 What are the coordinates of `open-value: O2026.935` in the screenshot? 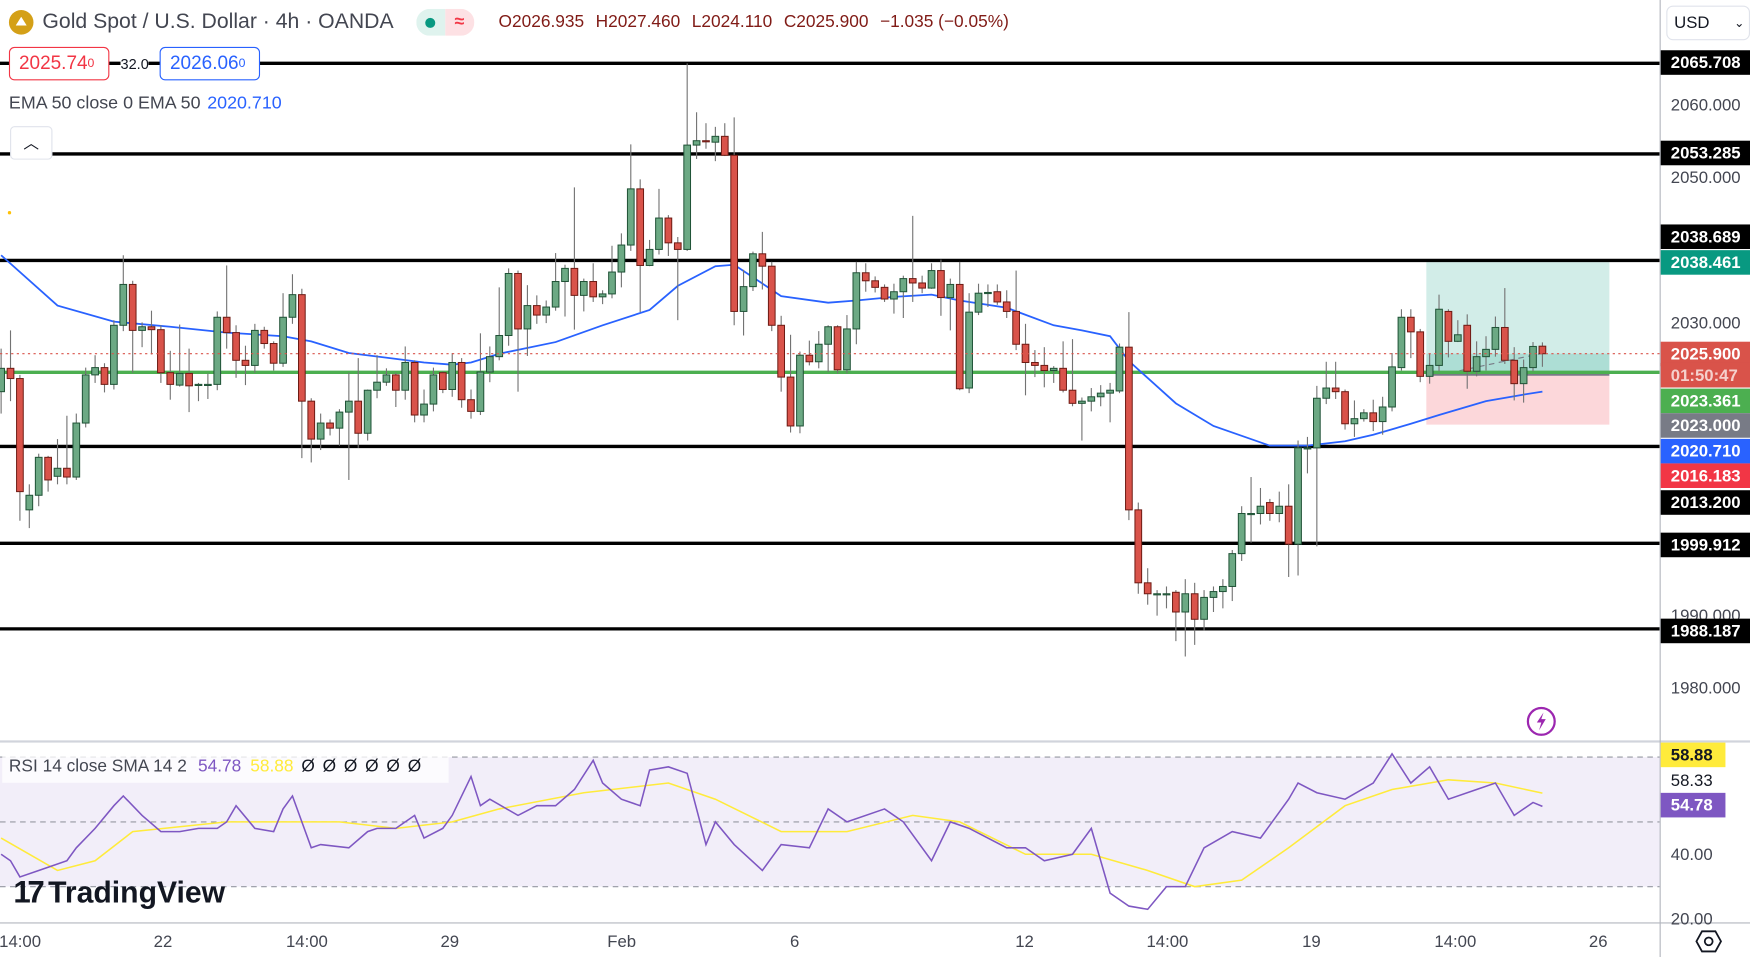 It's located at (541, 22).